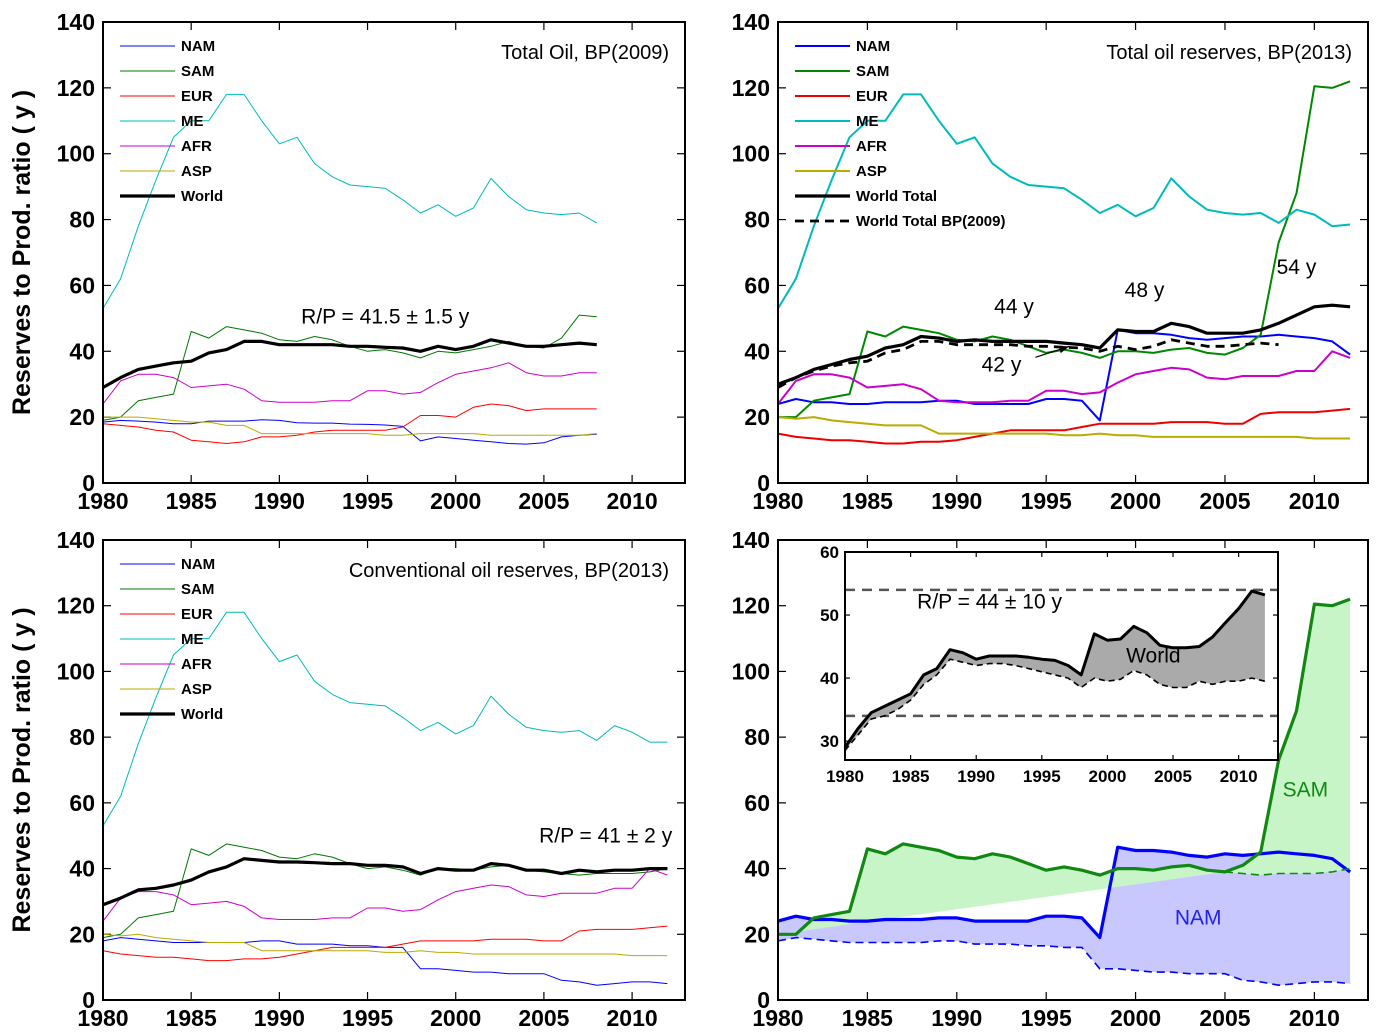 The width and height of the screenshot is (1385, 1034). What do you see at coordinates (197, 614) in the screenshot?
I see `legend-label-eur: EUR` at bounding box center [197, 614].